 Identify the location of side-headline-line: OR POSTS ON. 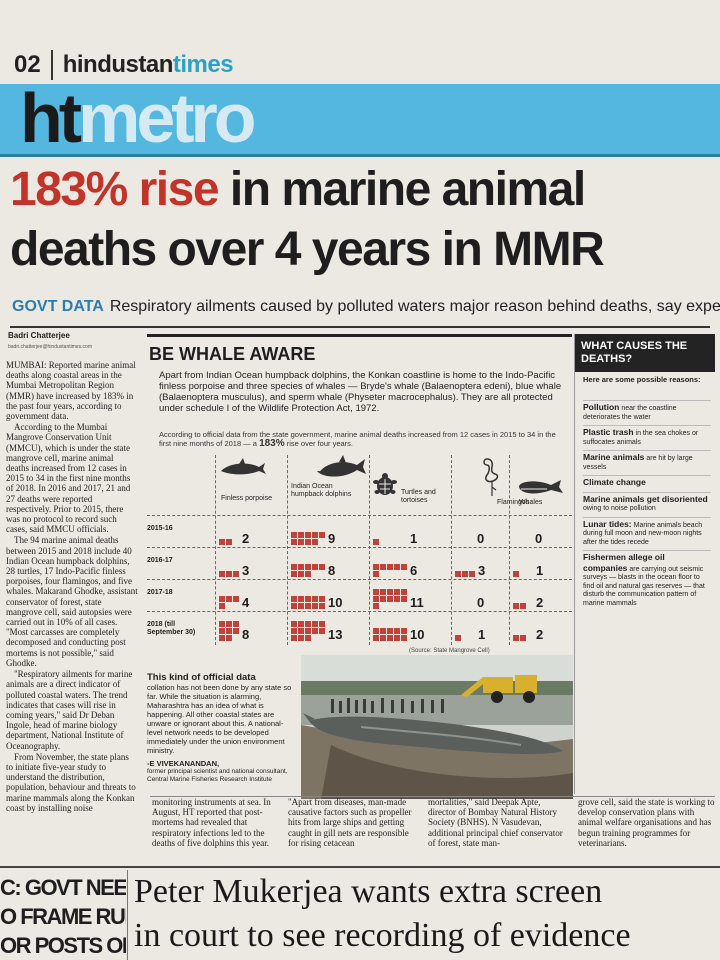
(63, 945).